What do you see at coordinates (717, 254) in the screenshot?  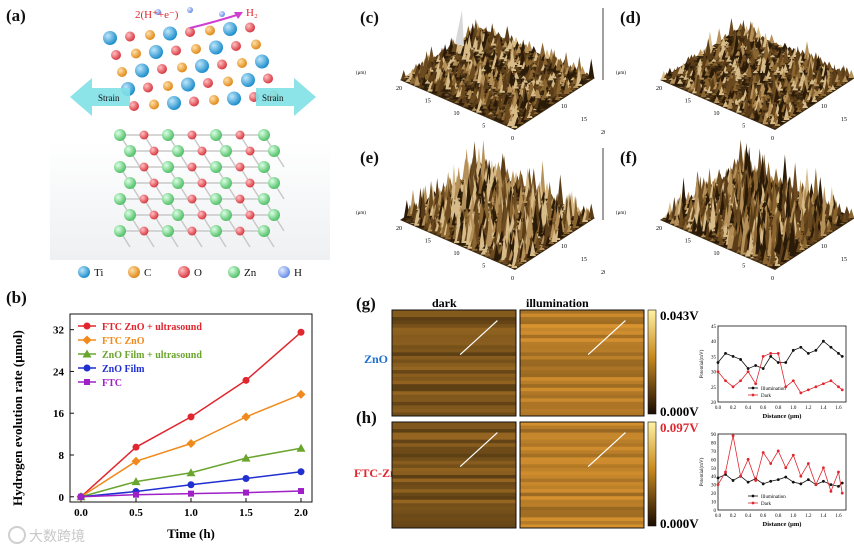 I see `afm-axis-tick: 10` at bounding box center [717, 254].